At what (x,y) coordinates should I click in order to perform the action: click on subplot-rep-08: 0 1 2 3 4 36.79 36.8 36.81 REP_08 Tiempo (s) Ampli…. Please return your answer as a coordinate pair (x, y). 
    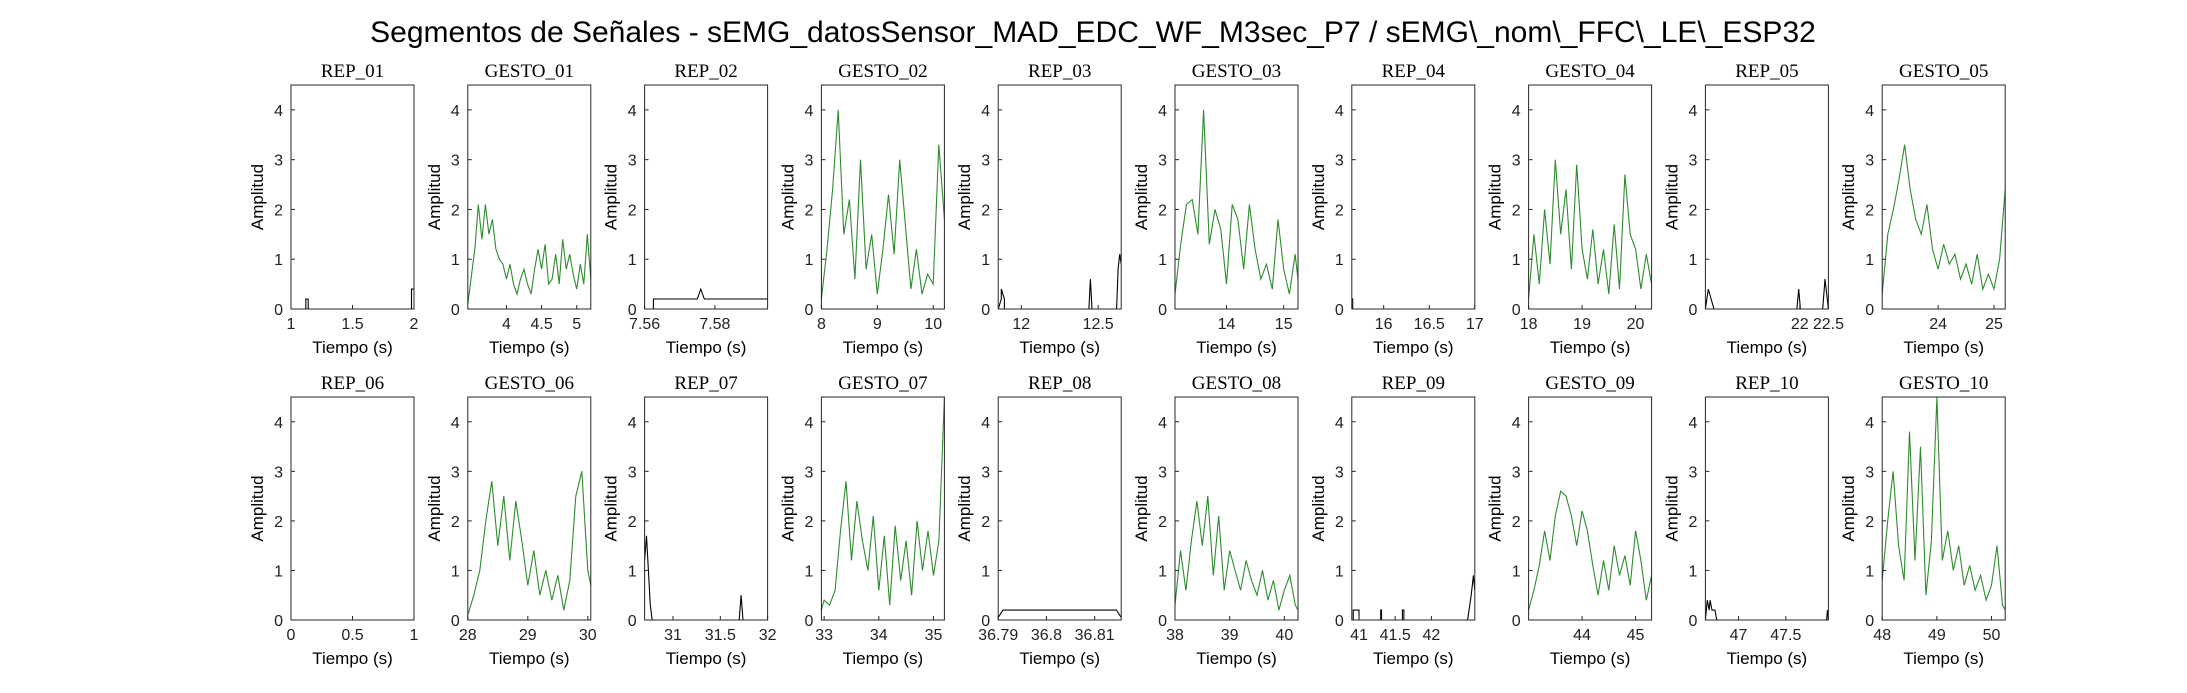
    Looking at the image, I should click on (1038, 520).